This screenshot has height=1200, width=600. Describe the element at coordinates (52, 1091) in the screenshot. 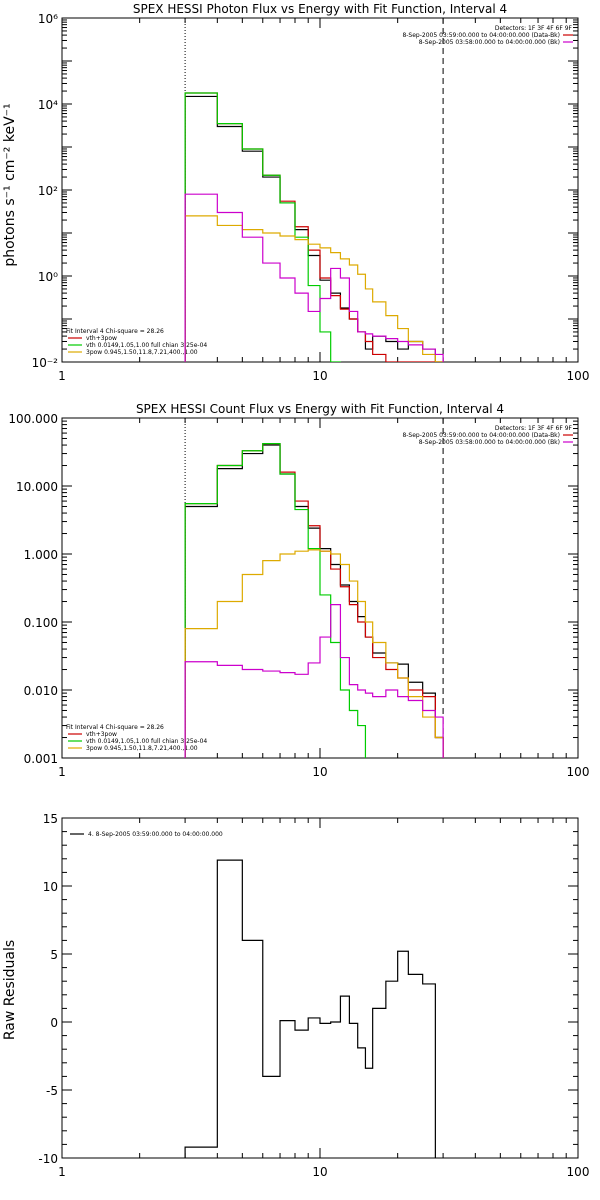

I see `residuals-ytick-label: -5` at that location.